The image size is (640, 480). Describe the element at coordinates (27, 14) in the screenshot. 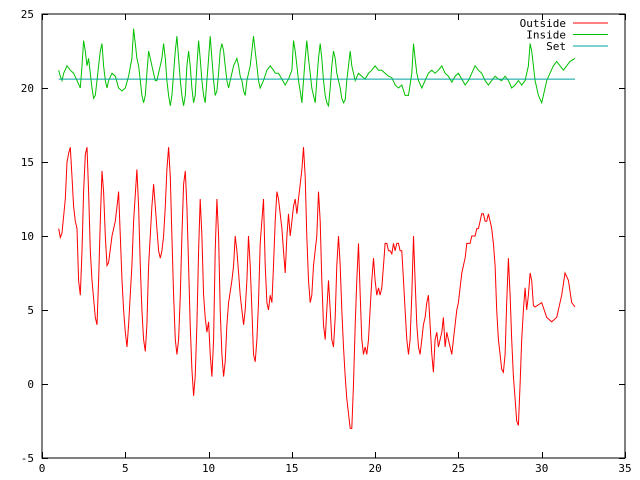

I see `y-tick-label: 25` at that location.